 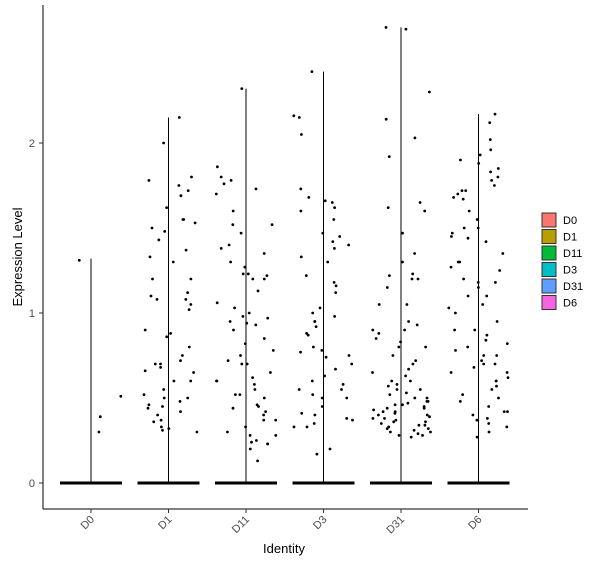 What do you see at coordinates (32, 314) in the screenshot?
I see `y-tick-label: 1` at bounding box center [32, 314].